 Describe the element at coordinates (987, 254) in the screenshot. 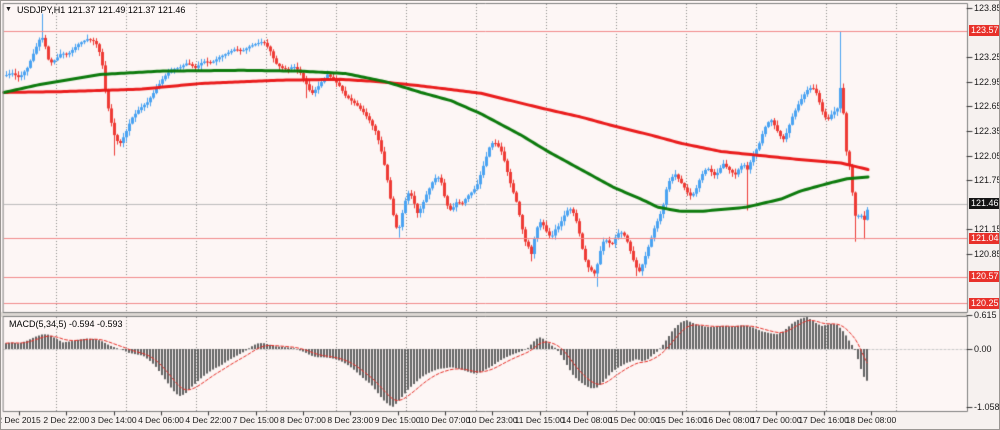

I see `price-tick-label: 120.85` at that location.